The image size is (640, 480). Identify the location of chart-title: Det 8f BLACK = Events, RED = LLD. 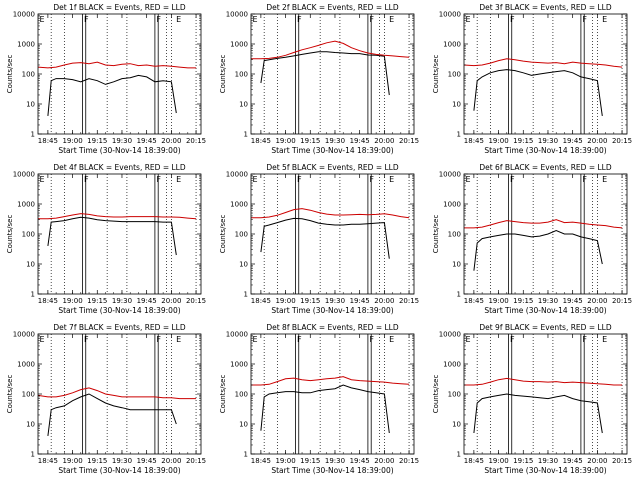
(332, 327).